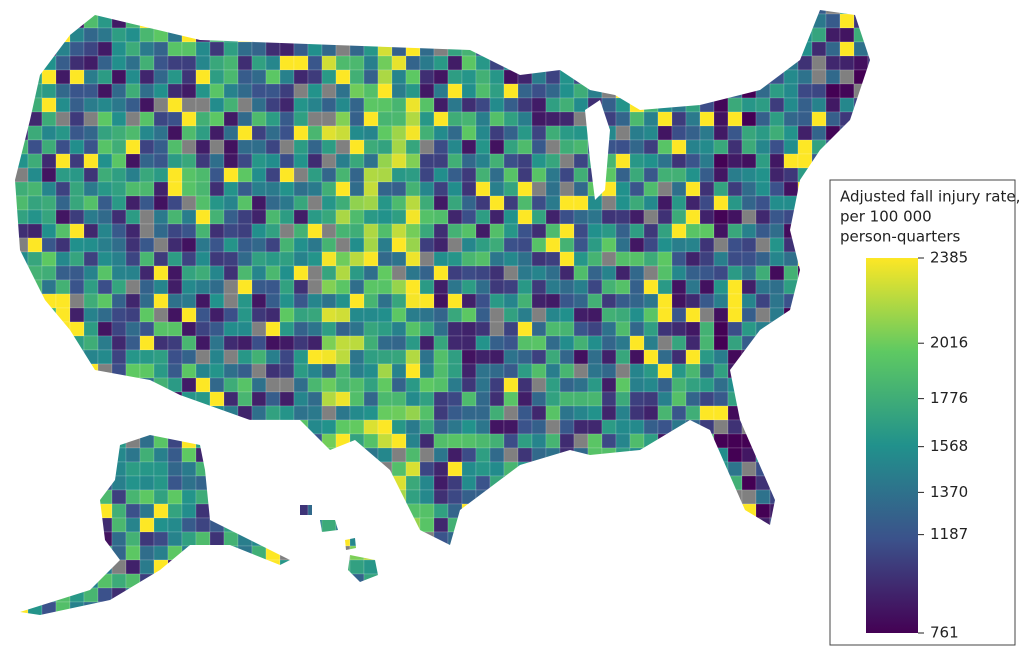 The image size is (1024, 650). Describe the element at coordinates (949, 398) in the screenshot. I see `colorbar-tick-label: 1776` at that location.